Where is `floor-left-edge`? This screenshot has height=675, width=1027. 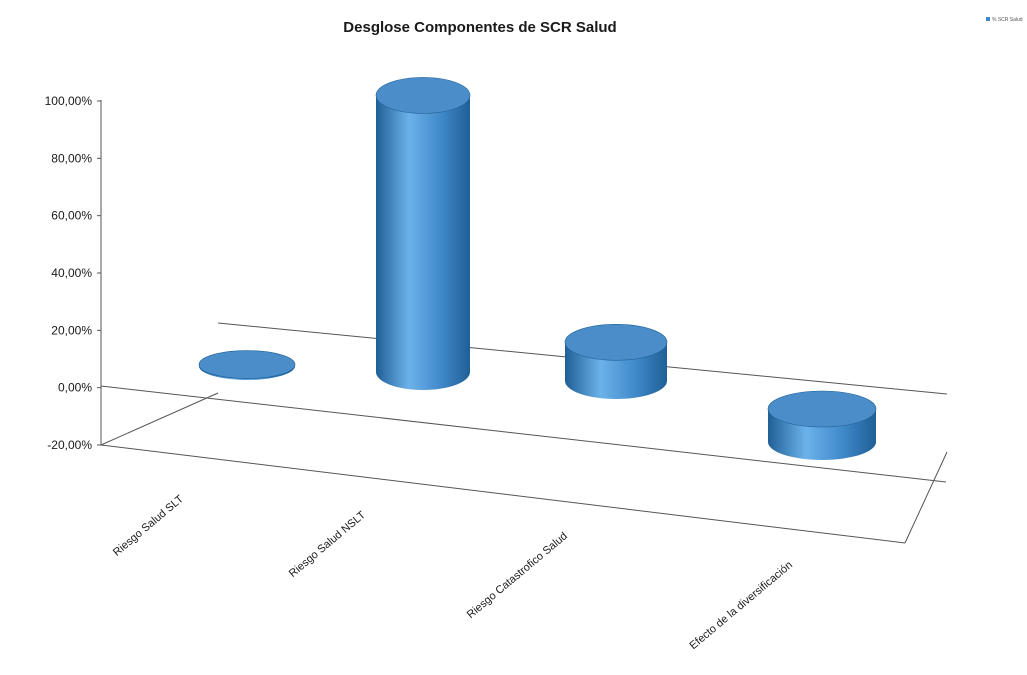 floor-left-edge is located at coordinates (159, 419).